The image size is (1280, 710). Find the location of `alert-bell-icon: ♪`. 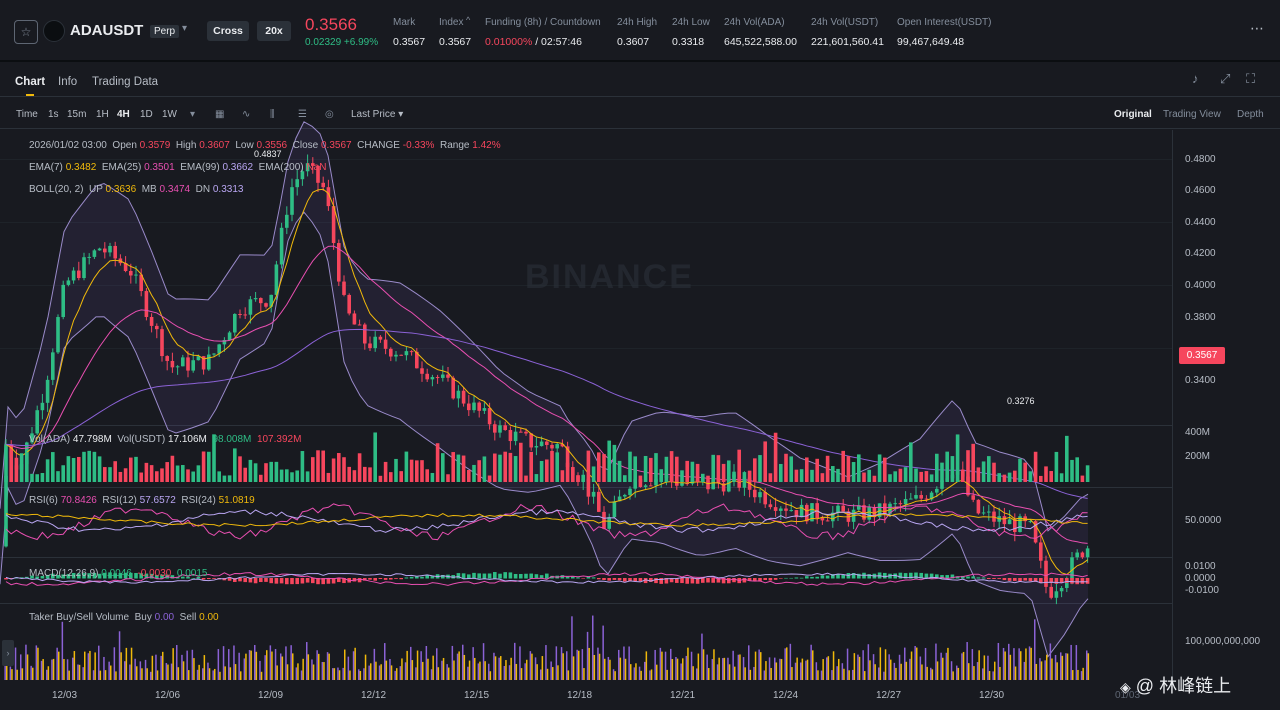

alert-bell-icon: ♪ is located at coordinates (1195, 78).